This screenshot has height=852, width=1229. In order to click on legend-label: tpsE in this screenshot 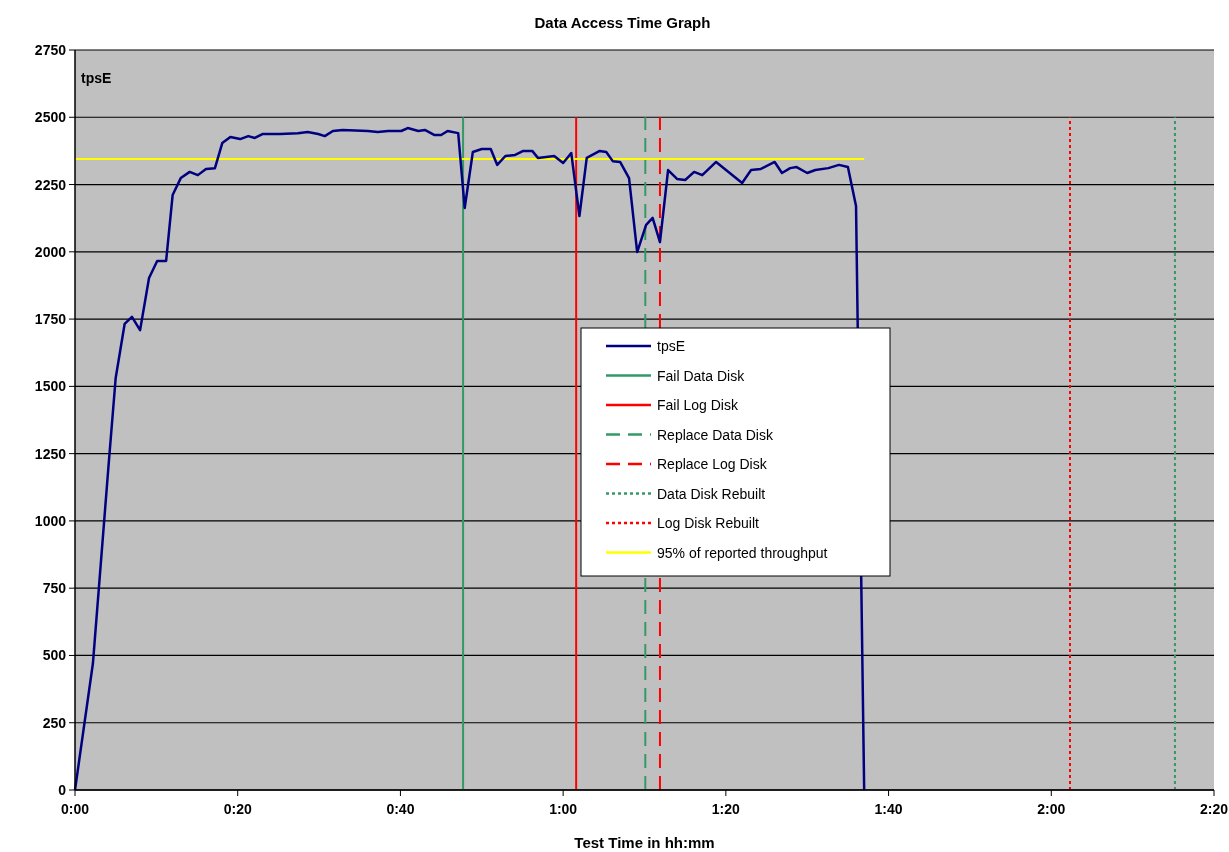, I will do `click(671, 346)`.